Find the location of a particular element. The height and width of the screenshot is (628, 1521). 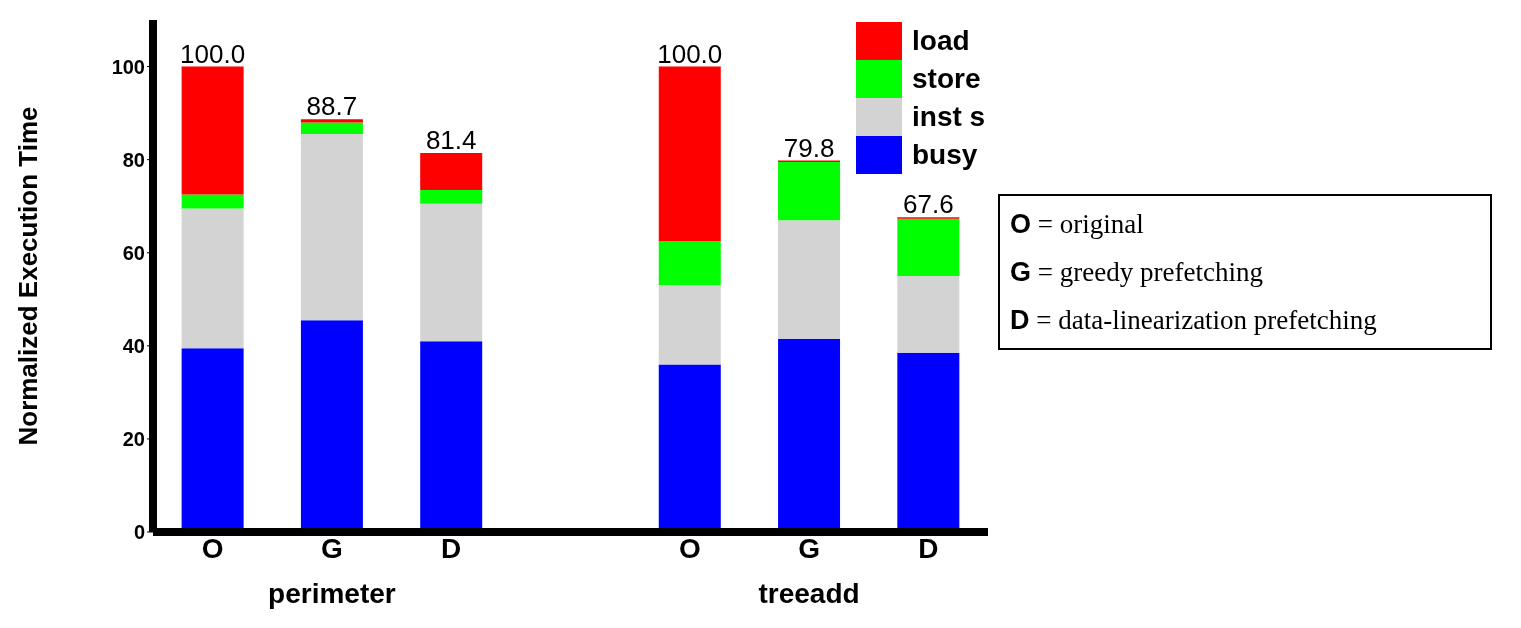

legend-label: busy is located at coordinates (945, 155).